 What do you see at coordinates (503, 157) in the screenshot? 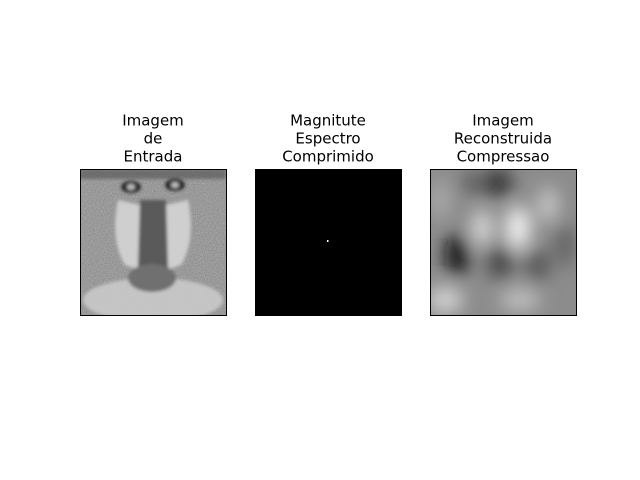
I see `panel-title: Compressao` at bounding box center [503, 157].